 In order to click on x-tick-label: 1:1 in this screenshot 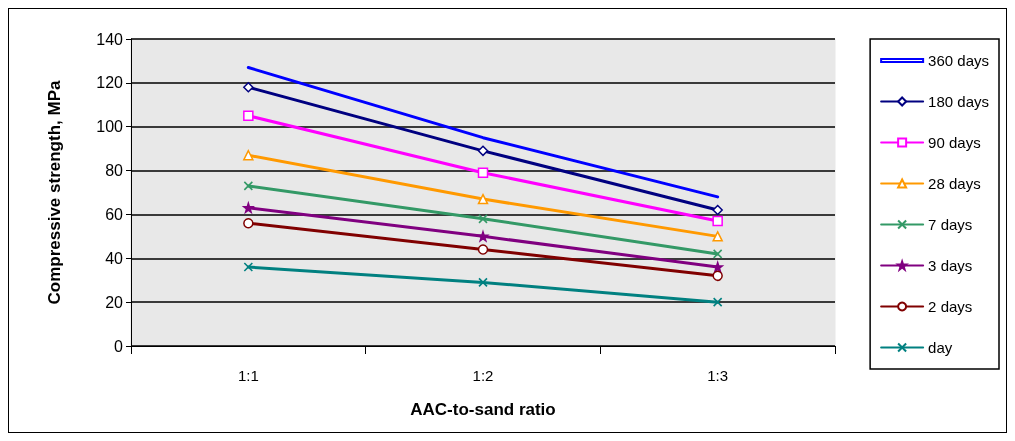, I will do `click(248, 375)`.